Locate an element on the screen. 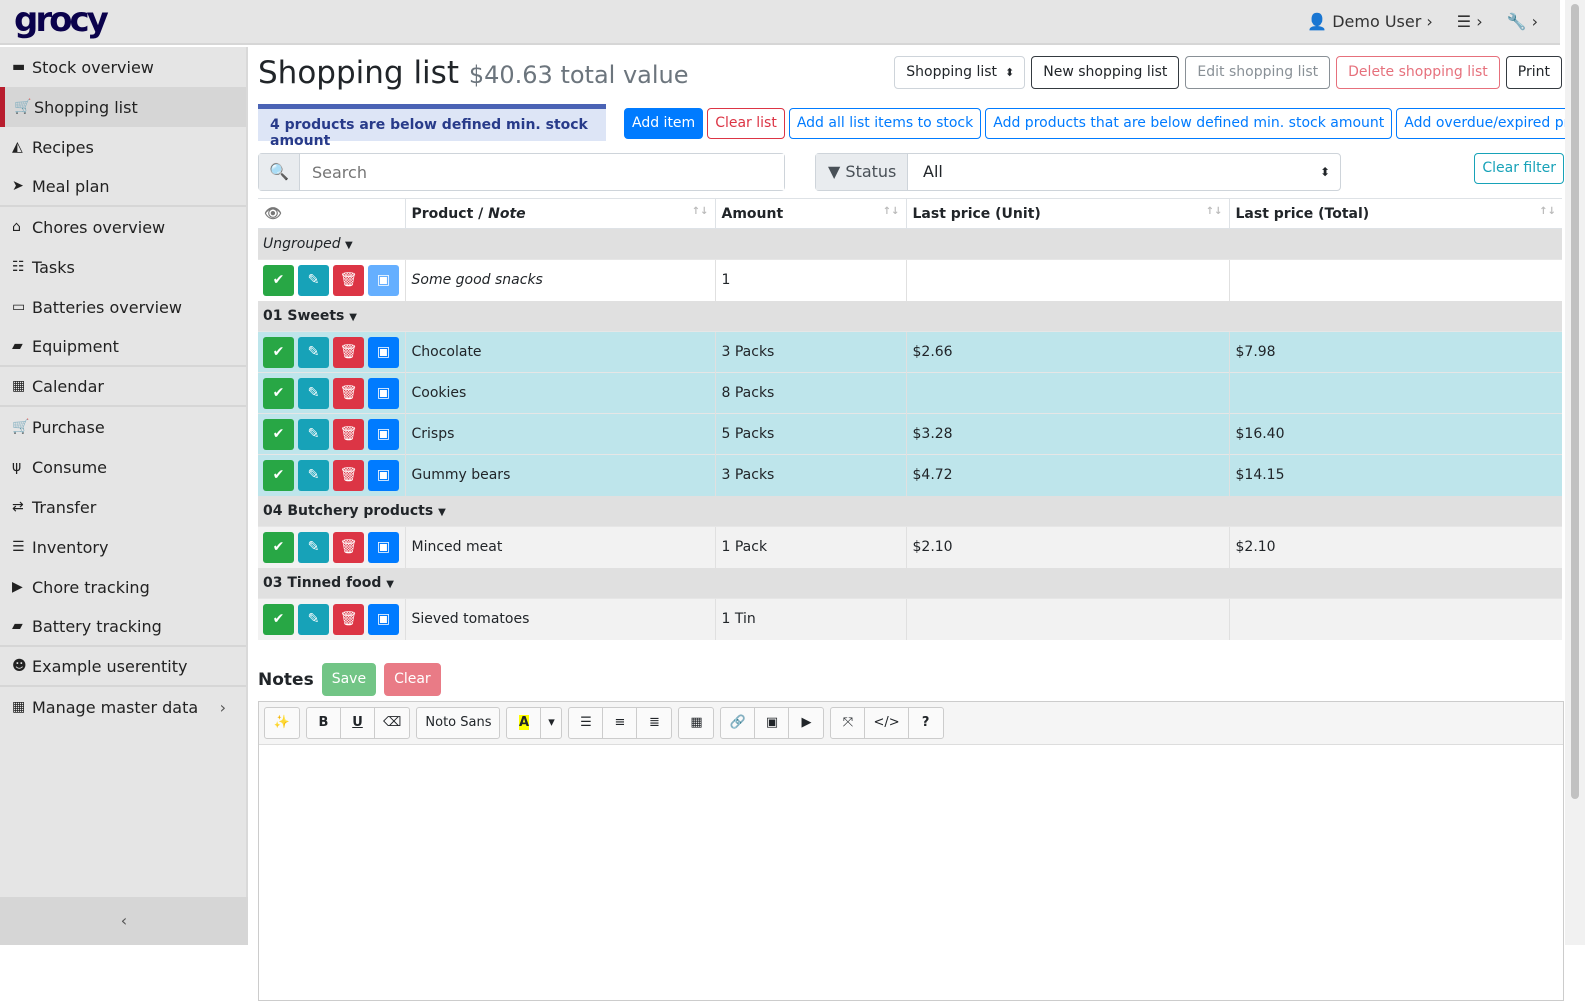  text-color-icon: A is located at coordinates (524, 723).